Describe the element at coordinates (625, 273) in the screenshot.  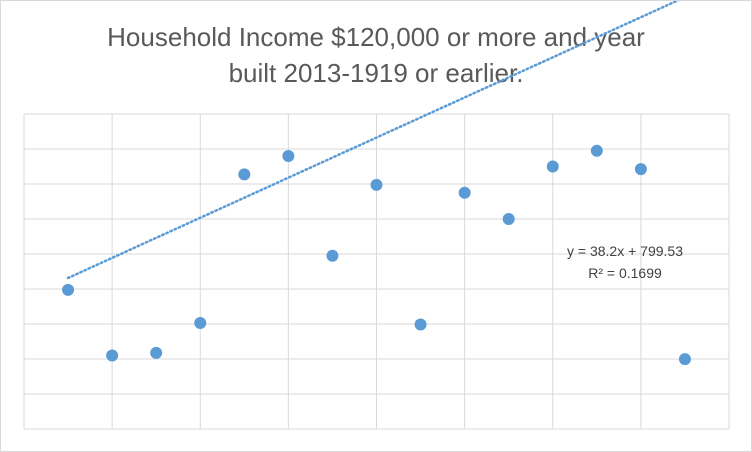
I see `trendline-r-squared: R² = 0.1699` at that location.